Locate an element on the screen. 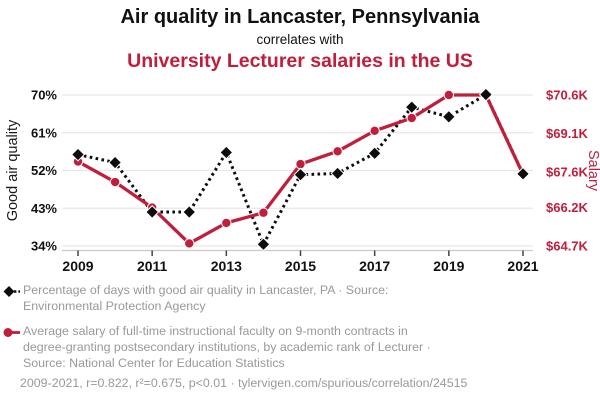 Image resolution: width=600 pixels, height=408 pixels. y-tick-label-left: 70% is located at coordinates (44, 95).